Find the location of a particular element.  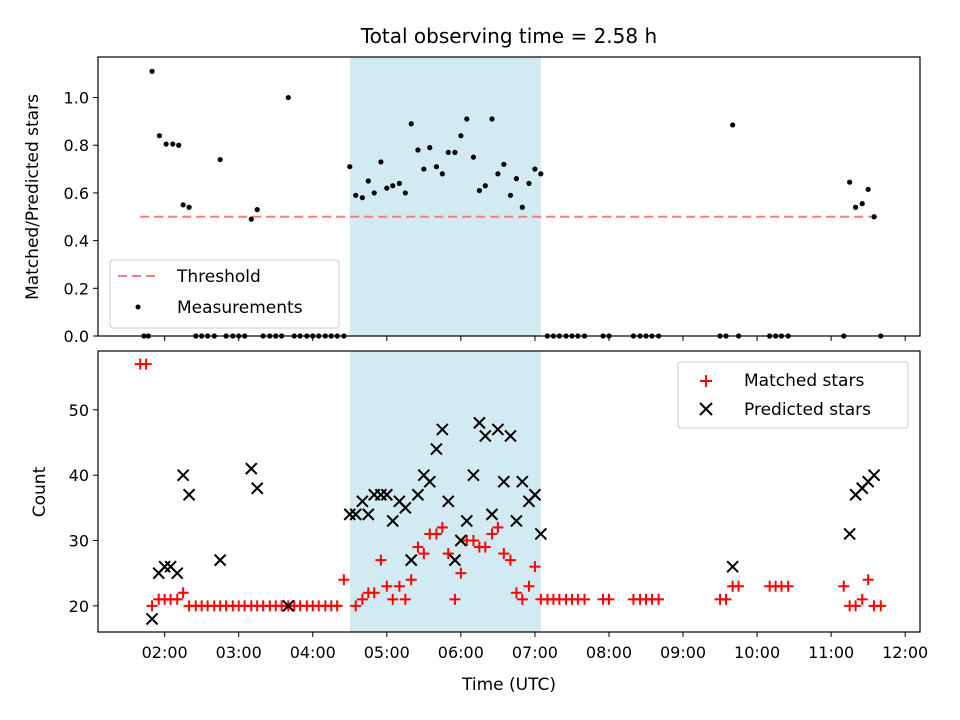

top-y-ticks: 0.0 0.2 0.4 0.6 0.8 1.0 is located at coordinates (81, 217).